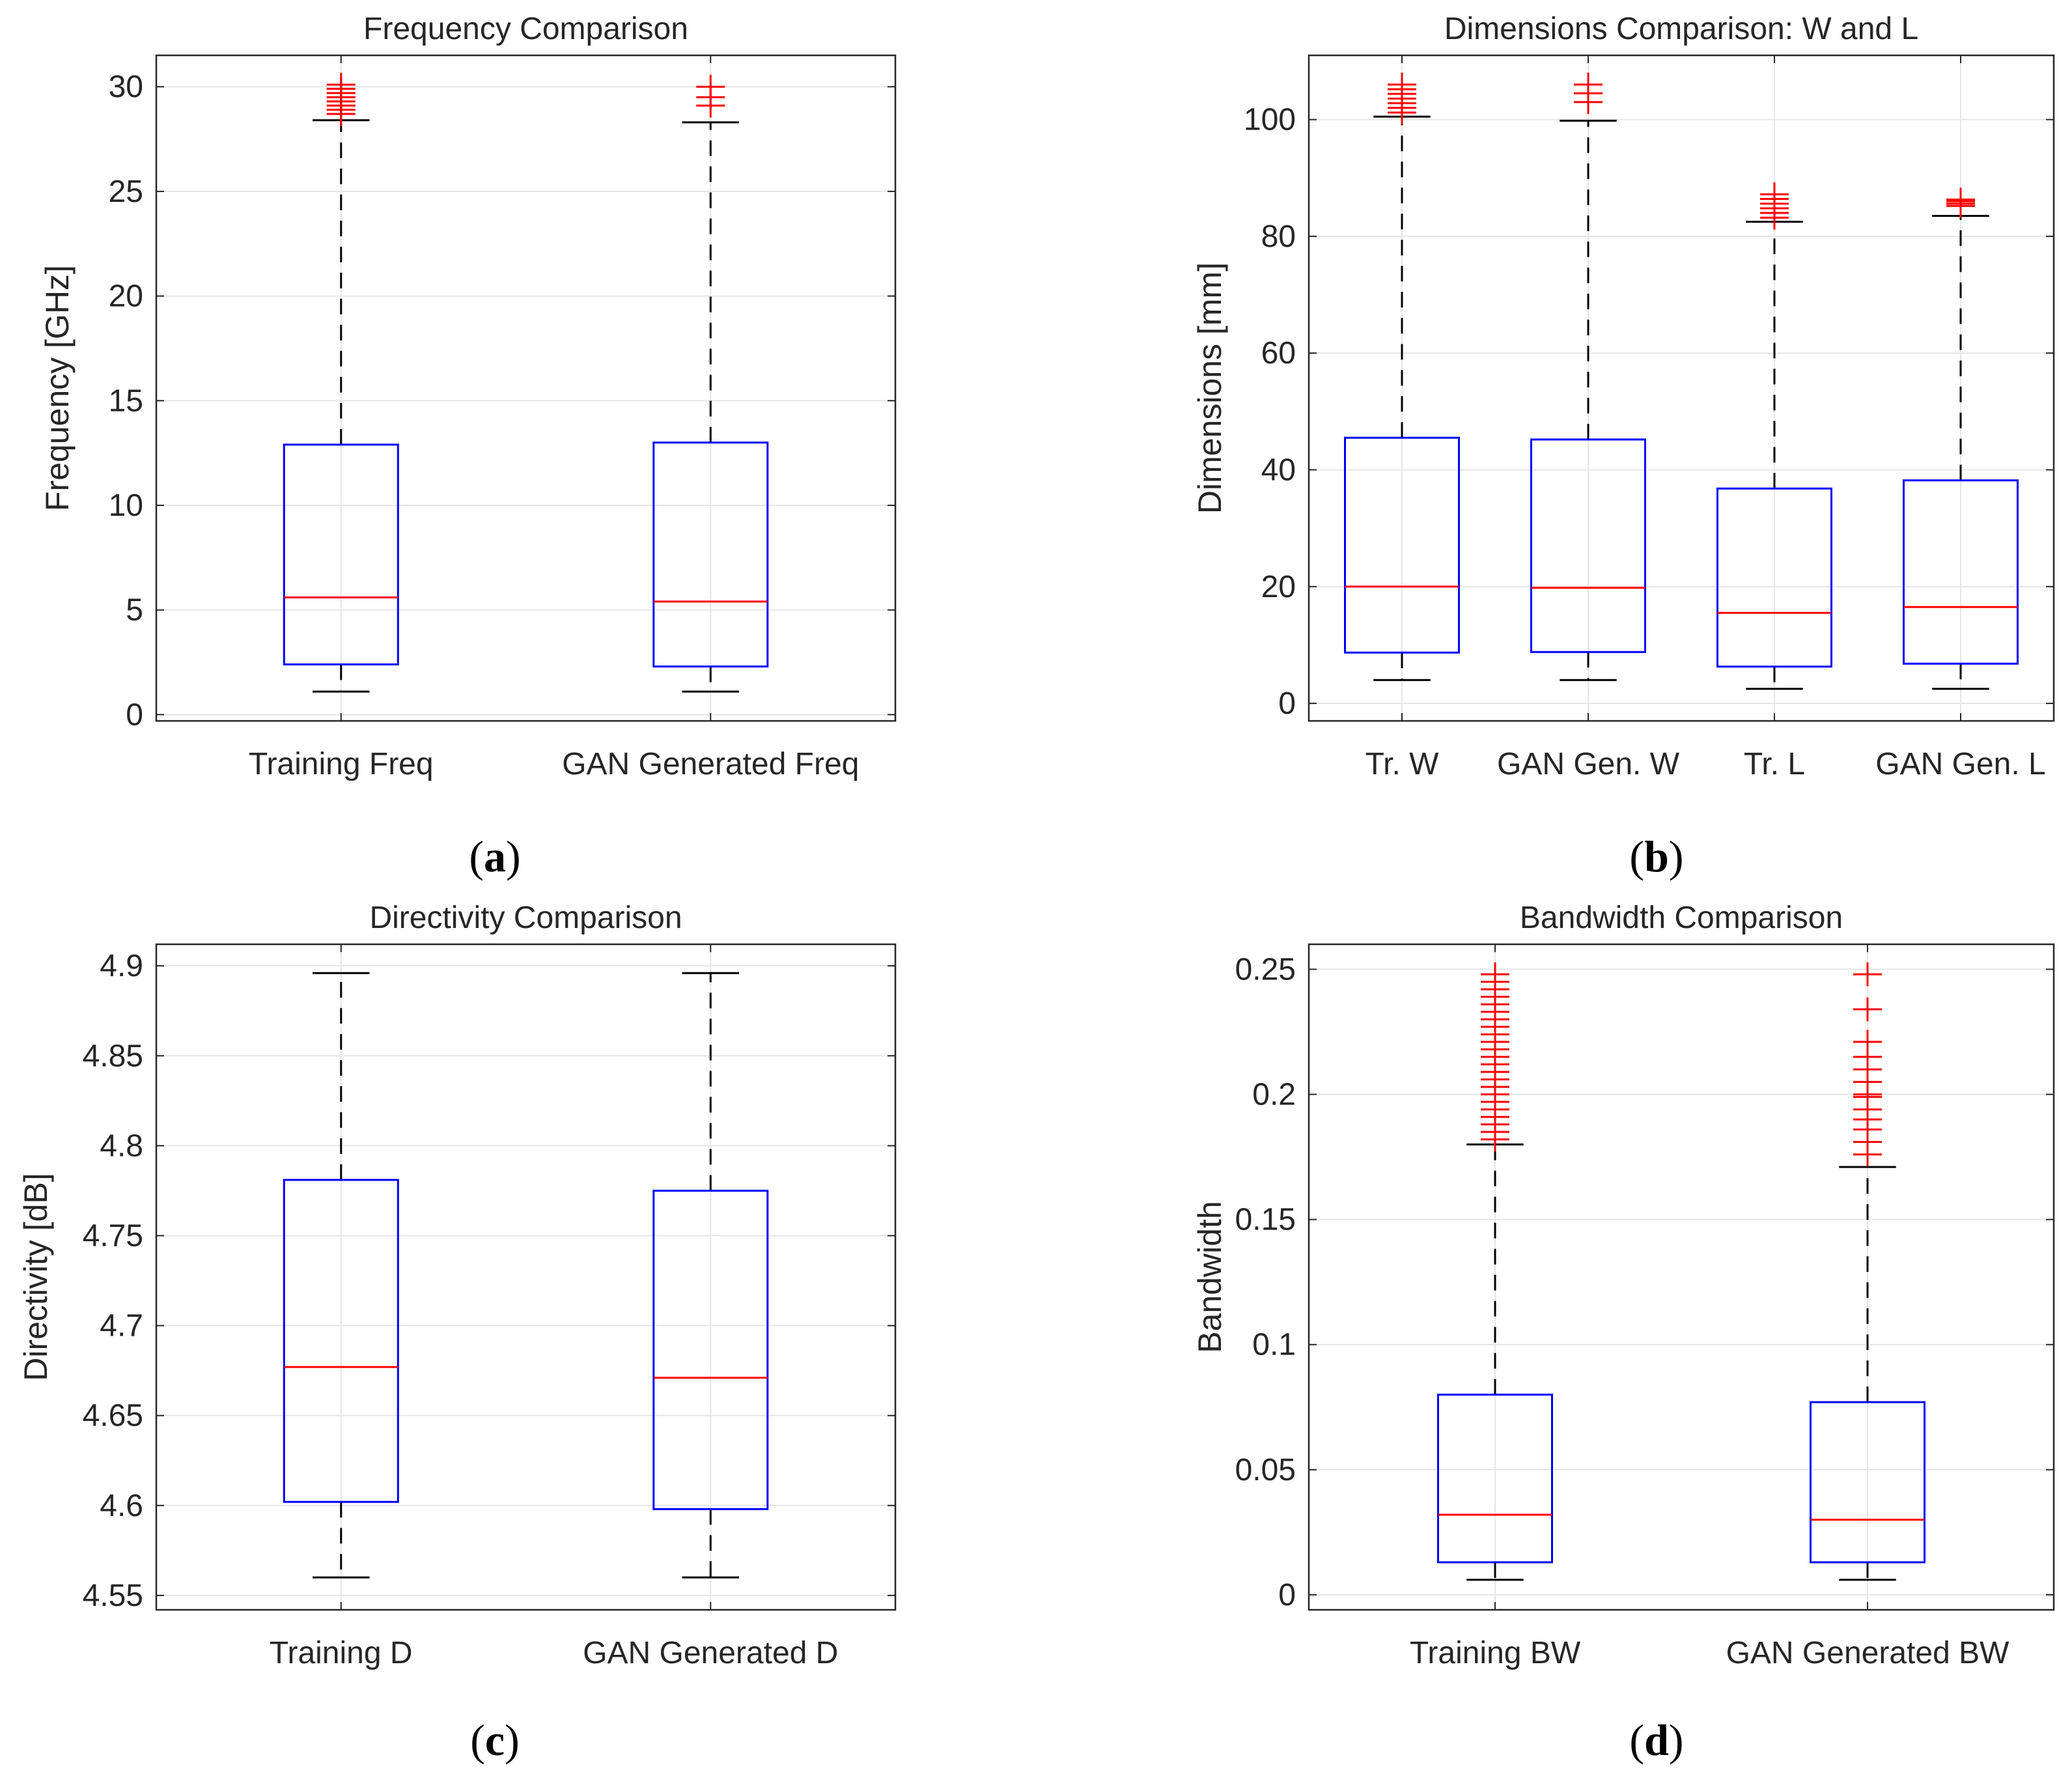 The width and height of the screenshot is (2072, 1785). What do you see at coordinates (122, 966) in the screenshot?
I see `y-tick-label: 4.9` at bounding box center [122, 966].